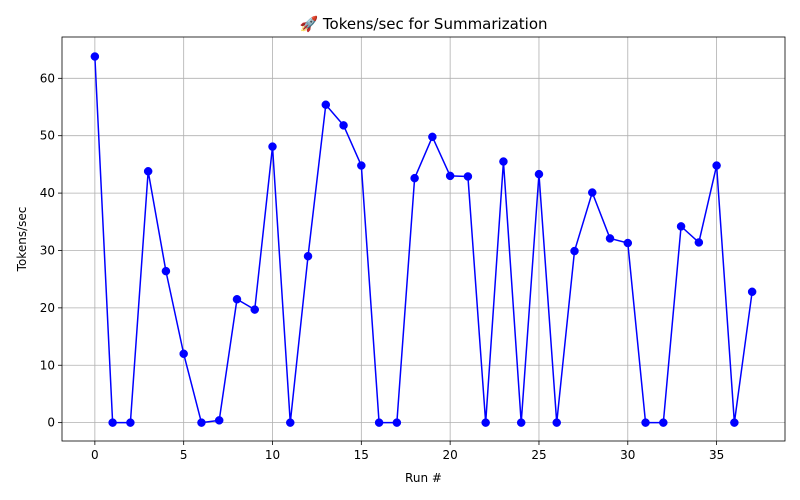 Image resolution: width=800 pixels, height=500 pixels. Describe the element at coordinates (47, 250) in the screenshot. I see `y-tick-label: 30` at that location.